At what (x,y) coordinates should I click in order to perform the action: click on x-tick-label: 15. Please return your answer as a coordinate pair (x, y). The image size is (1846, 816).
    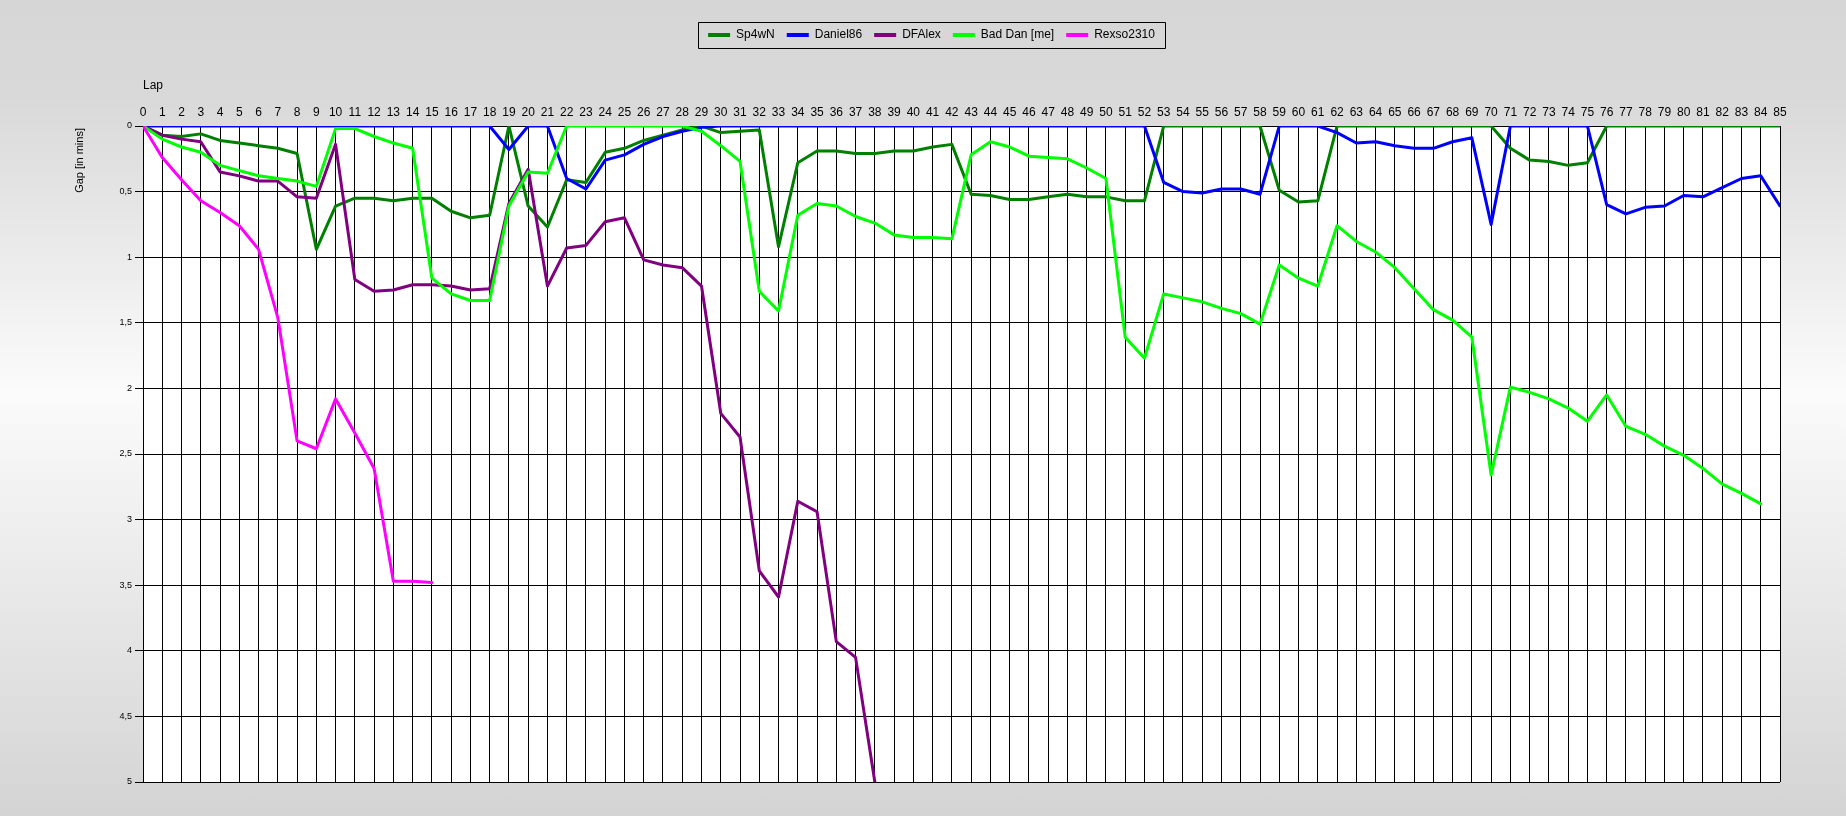
    Looking at the image, I should click on (432, 112).